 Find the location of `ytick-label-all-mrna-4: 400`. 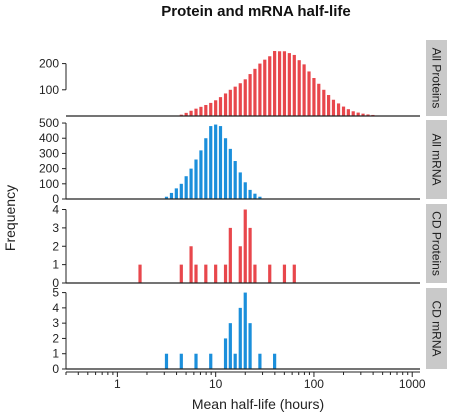

ytick-label-all-mrna-4: 400 is located at coordinates (49, 138).